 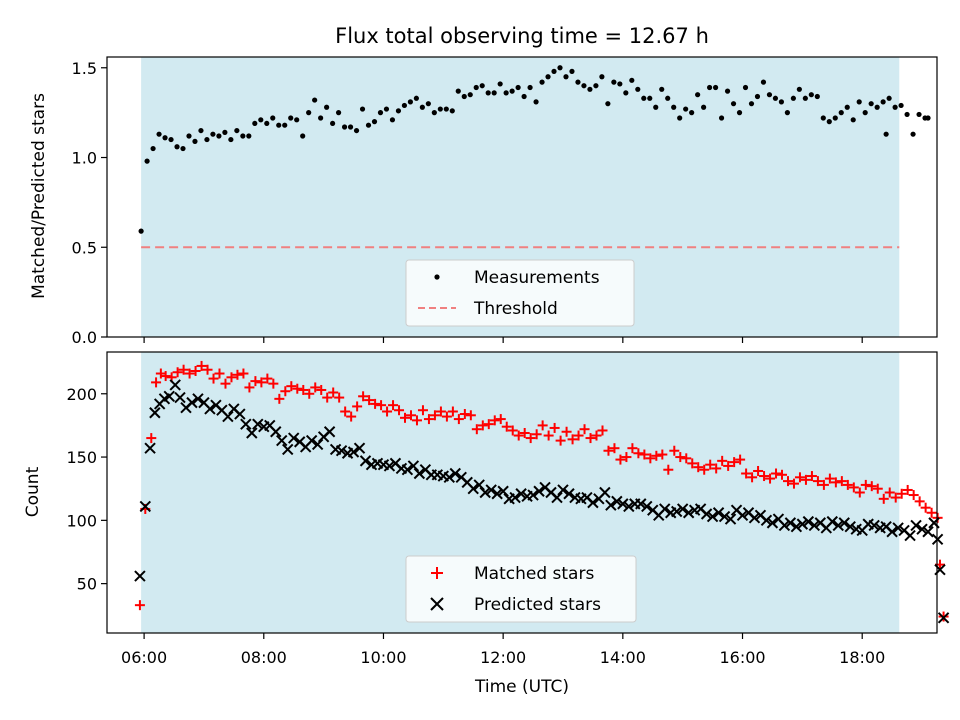 I want to click on counts-legend: Matched stars Predicted stars, so click(x=521, y=589).